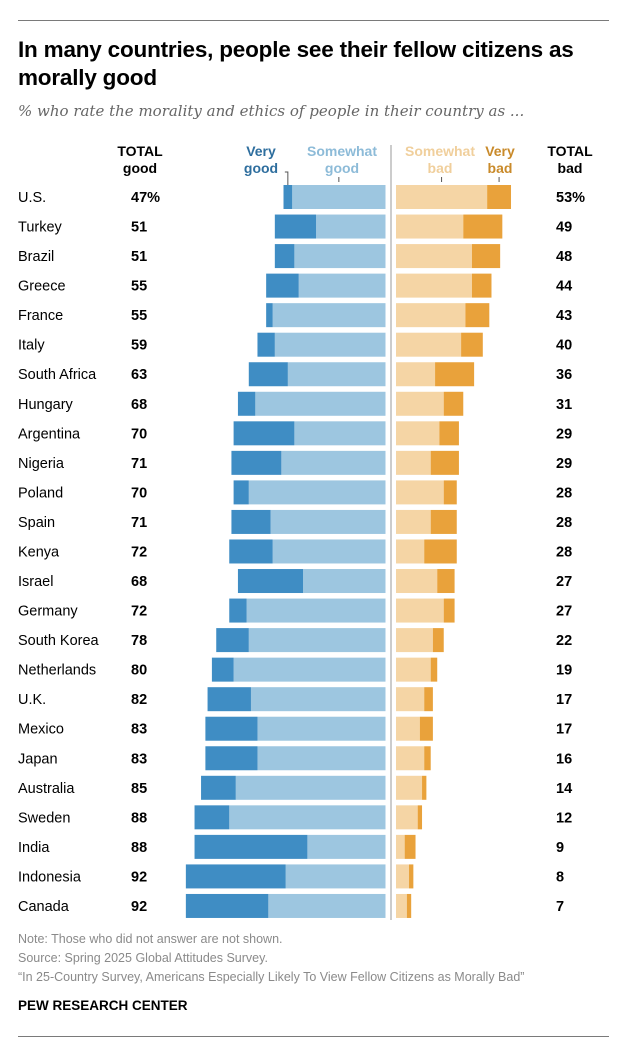 The height and width of the screenshot is (1064, 640). I want to click on total-good-label: 59, so click(139, 346).